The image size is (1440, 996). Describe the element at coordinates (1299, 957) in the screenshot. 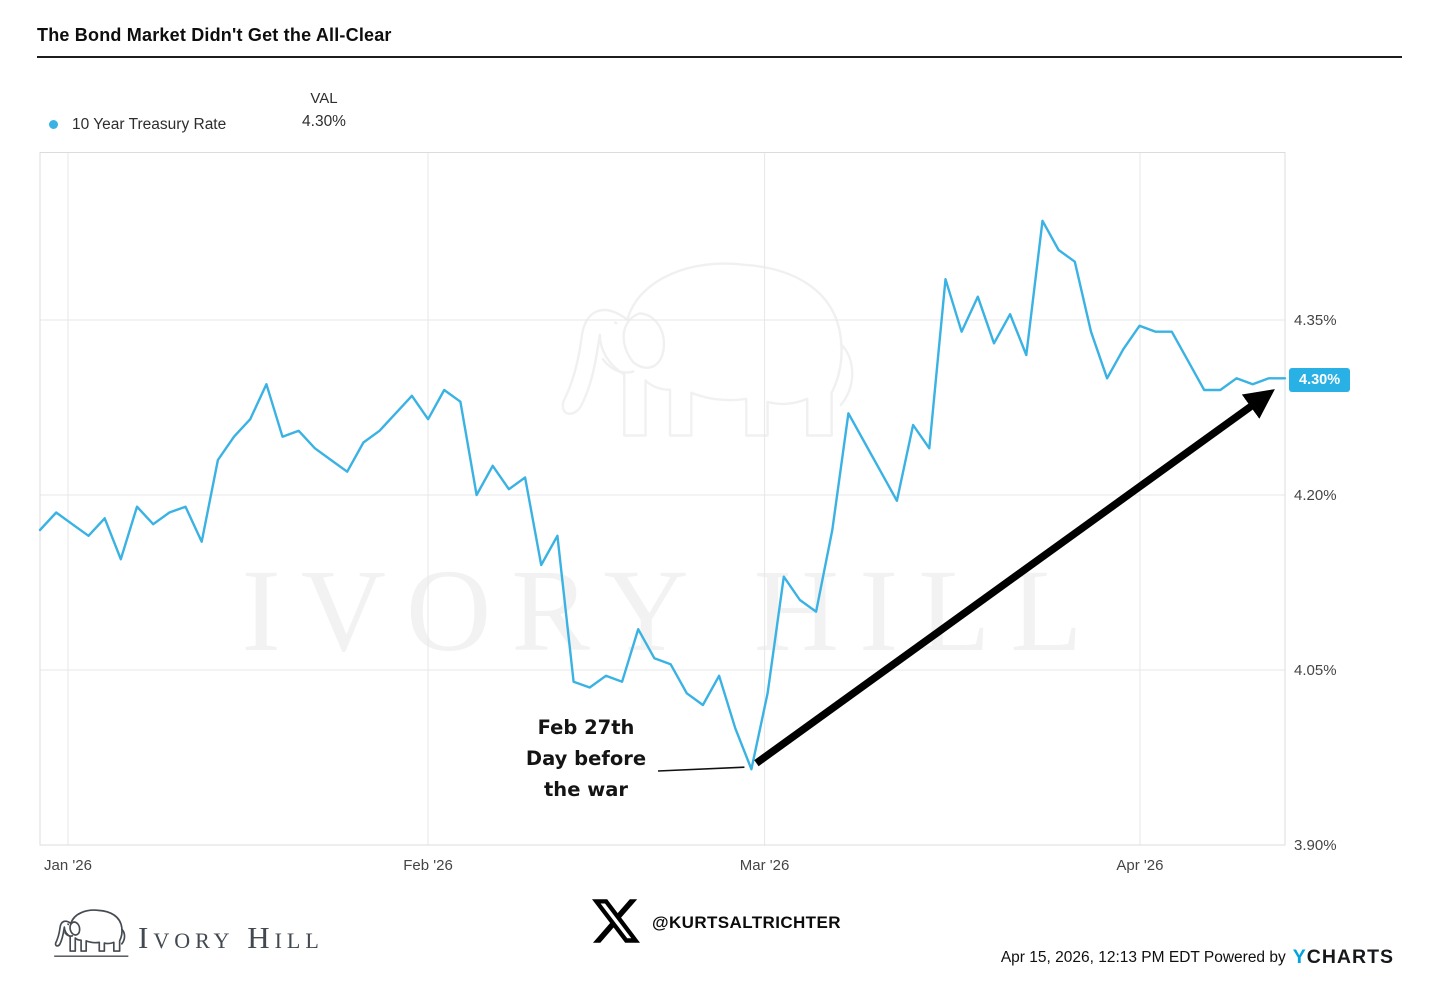

I see `ycharts-y: Y` at that location.